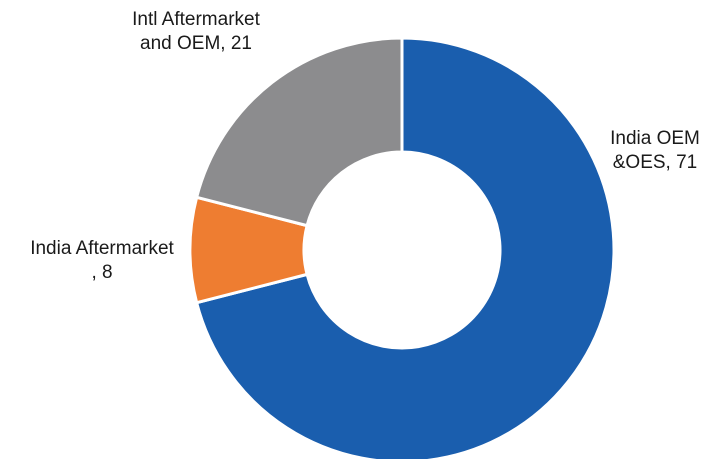 The image size is (723, 459). What do you see at coordinates (655, 150) in the screenshot?
I see `slice-label-india-oem-oes: India OEM &OES, 71` at bounding box center [655, 150].